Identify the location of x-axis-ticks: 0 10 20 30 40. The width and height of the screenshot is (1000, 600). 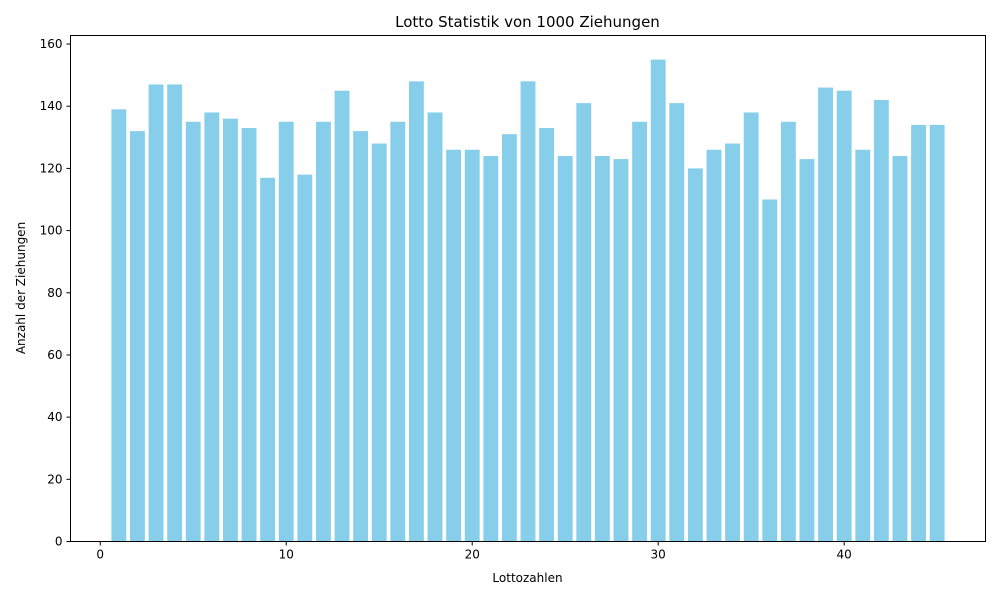
(474, 551).